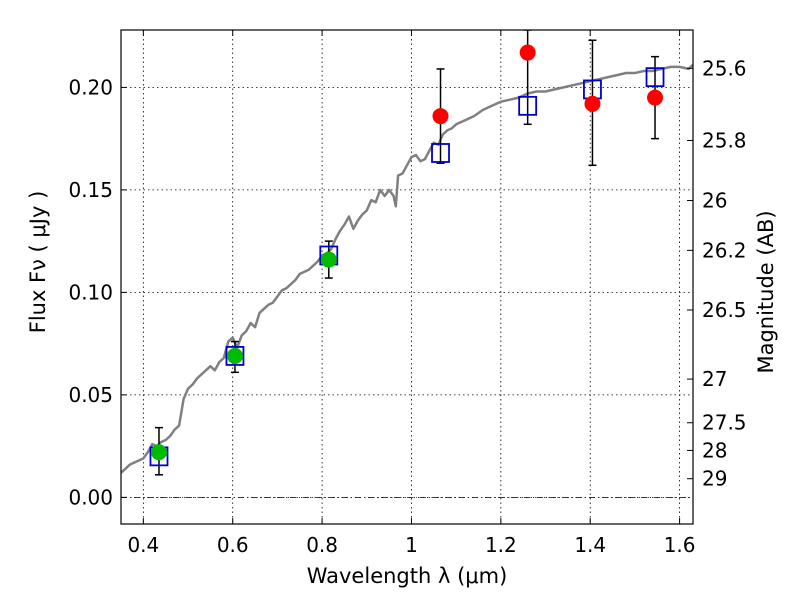 This screenshot has height=600, width=800. What do you see at coordinates (724, 423) in the screenshot?
I see `y2-tick-label: 27.5` at bounding box center [724, 423].